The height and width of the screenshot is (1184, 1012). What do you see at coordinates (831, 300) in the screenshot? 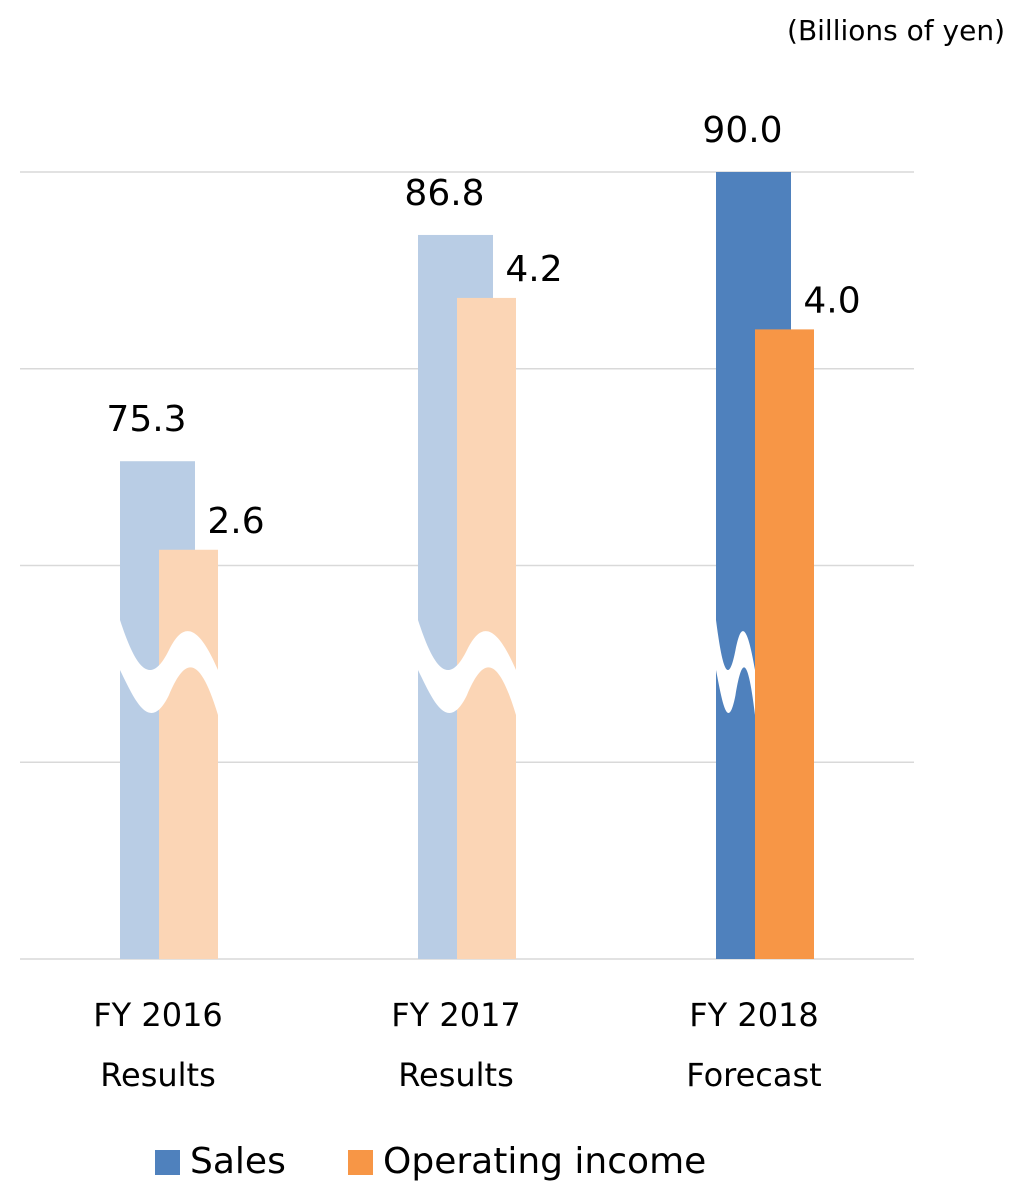
I see `data-label: 4.0` at bounding box center [831, 300].